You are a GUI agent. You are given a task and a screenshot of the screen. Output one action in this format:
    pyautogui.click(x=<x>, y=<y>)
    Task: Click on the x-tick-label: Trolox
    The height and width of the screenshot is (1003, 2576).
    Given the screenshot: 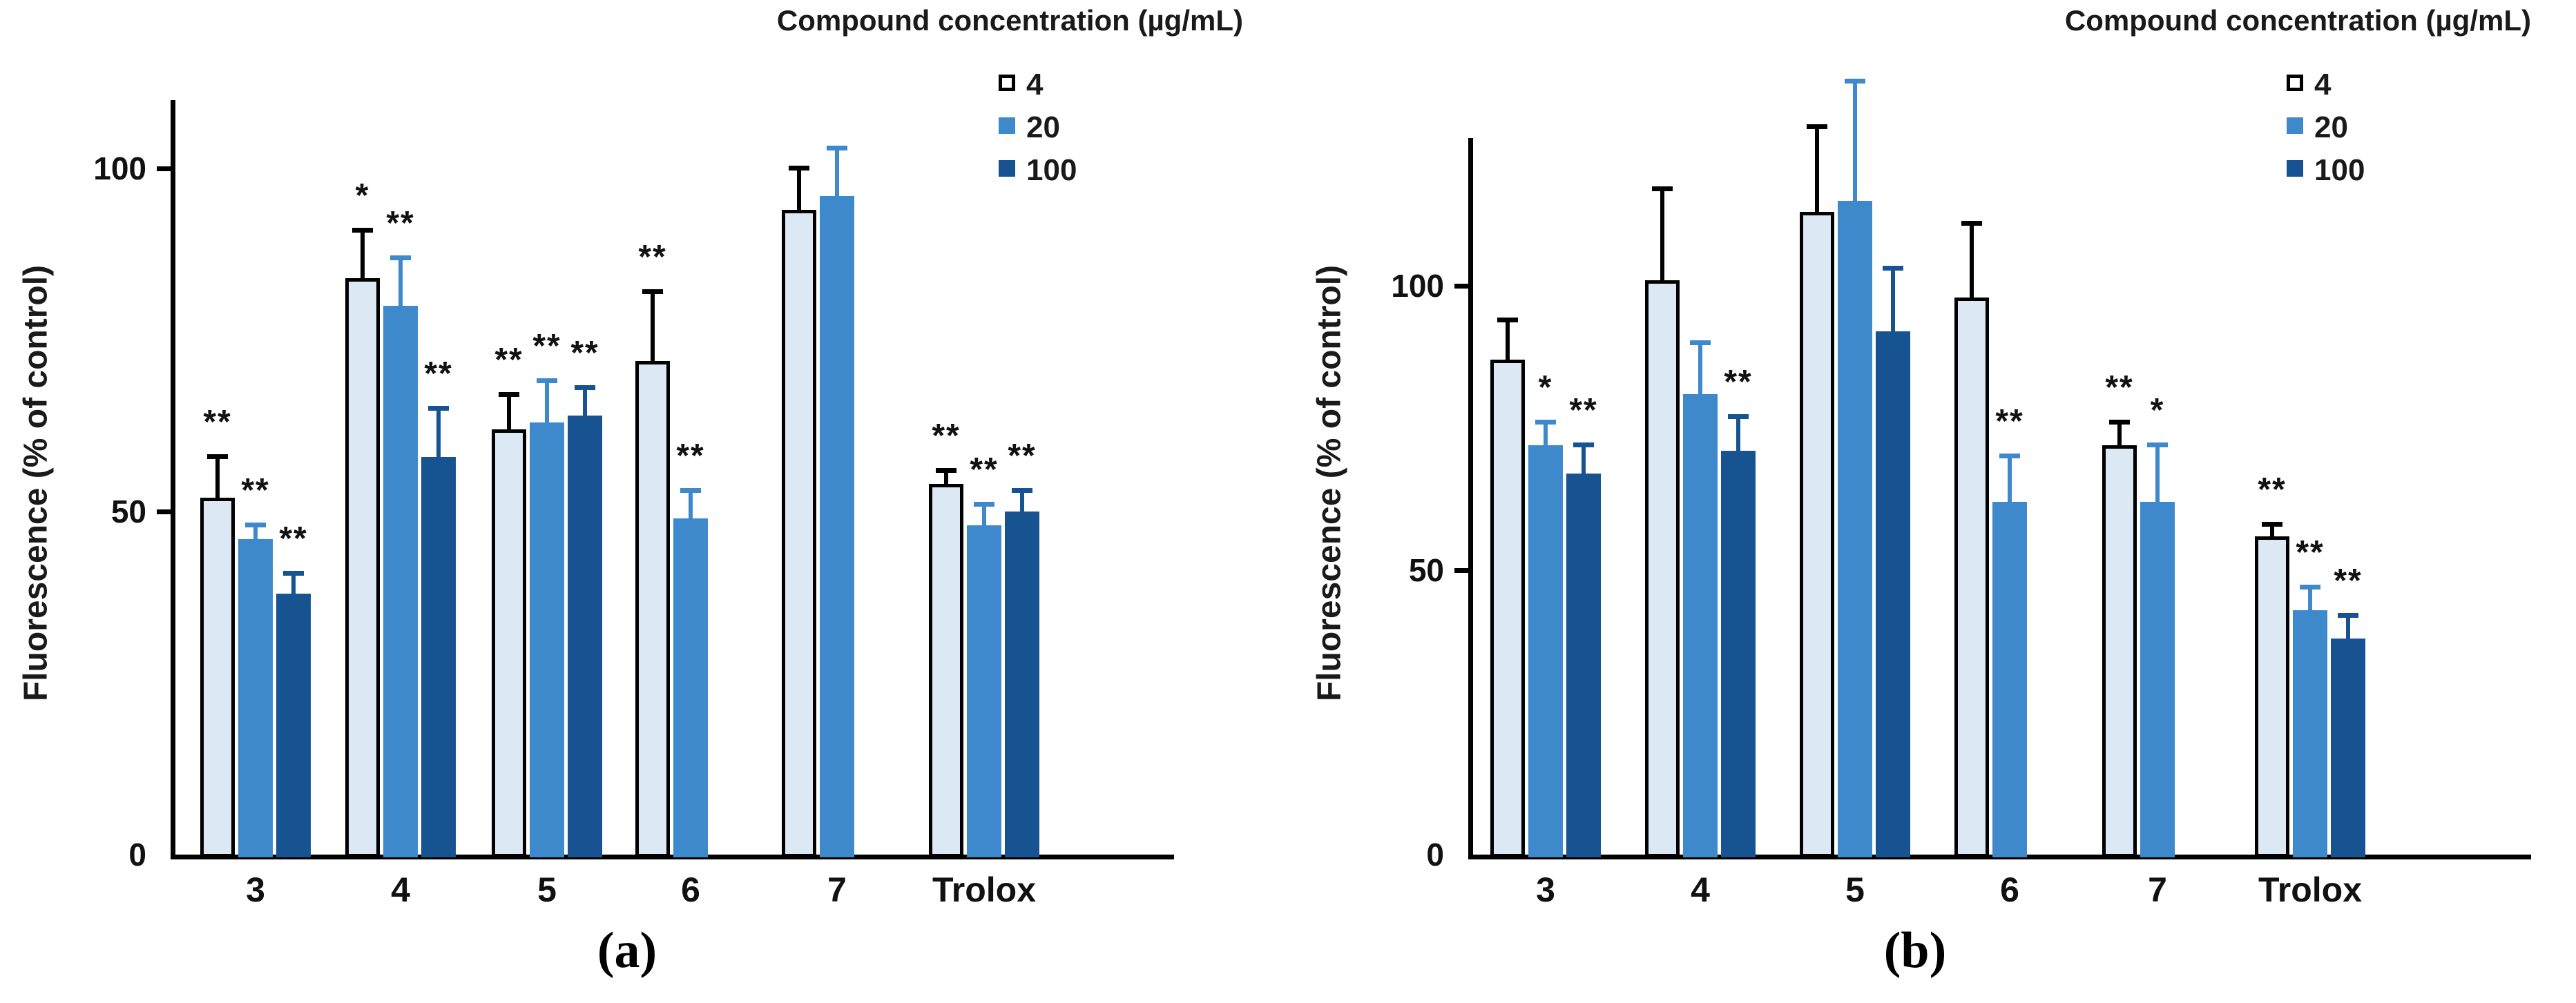 What is the action you would take?
    pyautogui.click(x=2310, y=890)
    